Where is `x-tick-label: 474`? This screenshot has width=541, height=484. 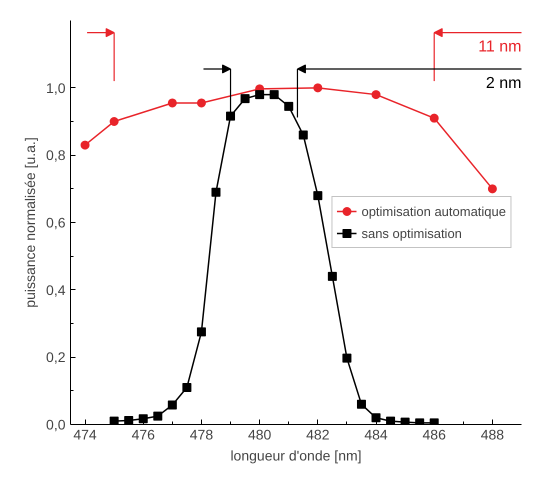 x-tick-label: 474 is located at coordinates (85, 434).